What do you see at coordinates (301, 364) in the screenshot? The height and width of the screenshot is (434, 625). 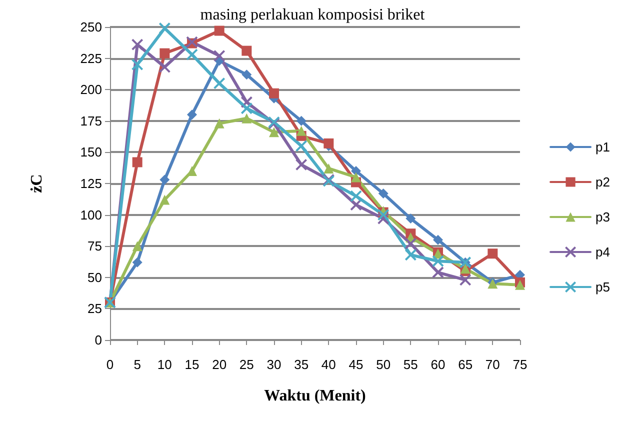 I see `x-tick-label: 35` at bounding box center [301, 364].